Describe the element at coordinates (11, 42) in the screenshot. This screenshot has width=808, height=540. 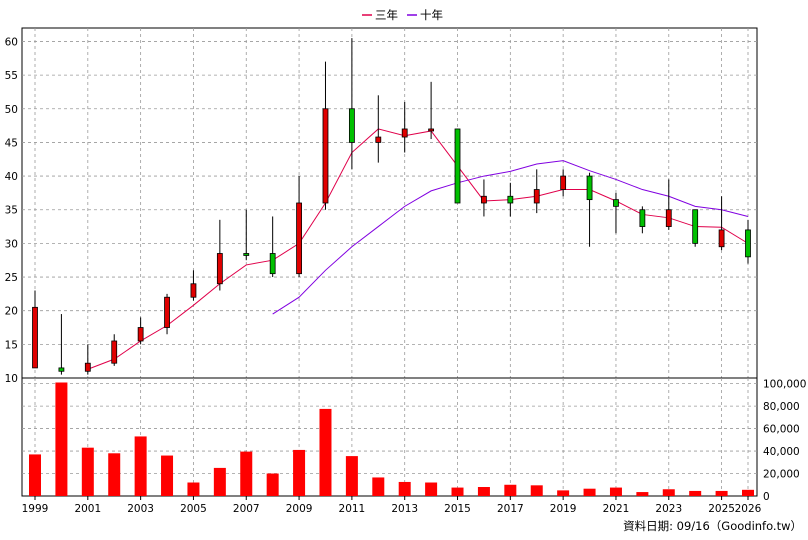
I see `price-tick-label: 60` at that location.